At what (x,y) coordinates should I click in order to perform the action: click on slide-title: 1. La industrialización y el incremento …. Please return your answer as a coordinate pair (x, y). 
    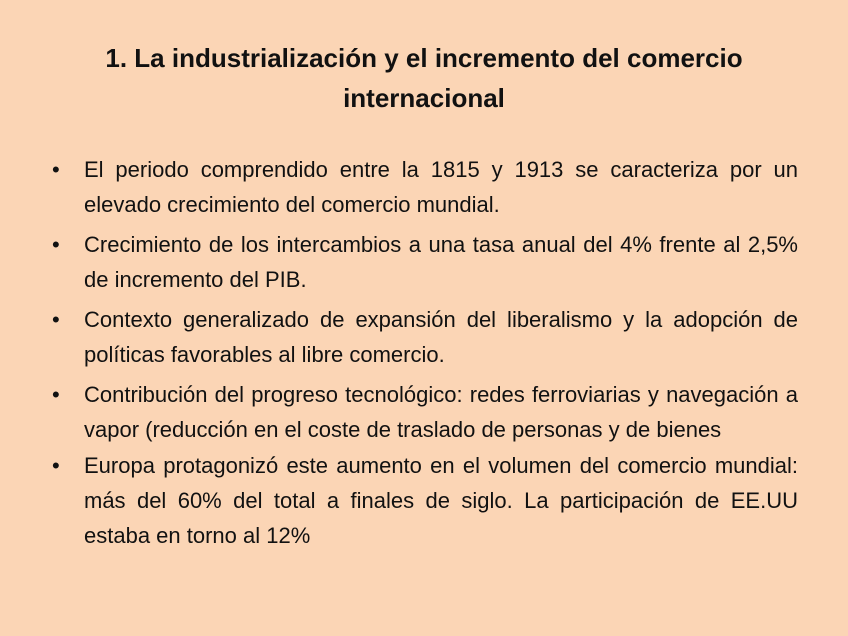
    Looking at the image, I should click on (424, 78).